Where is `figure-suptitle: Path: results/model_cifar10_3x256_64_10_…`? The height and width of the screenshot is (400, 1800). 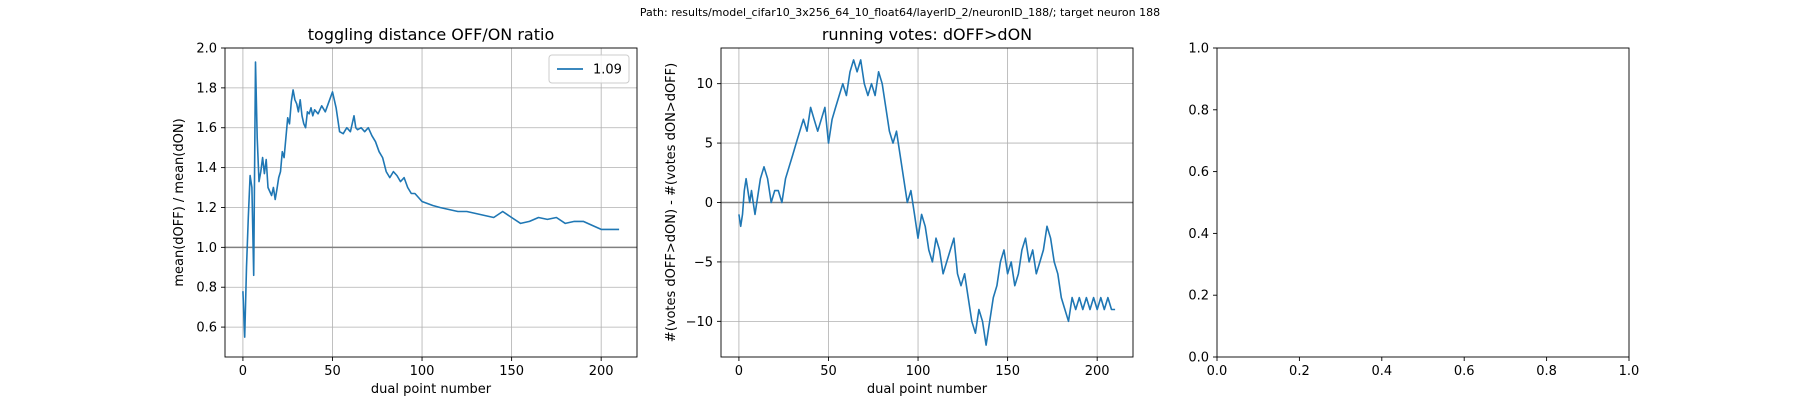 figure-suptitle: Path: results/model_cifar10_3x256_64_10_… is located at coordinates (900, 12).